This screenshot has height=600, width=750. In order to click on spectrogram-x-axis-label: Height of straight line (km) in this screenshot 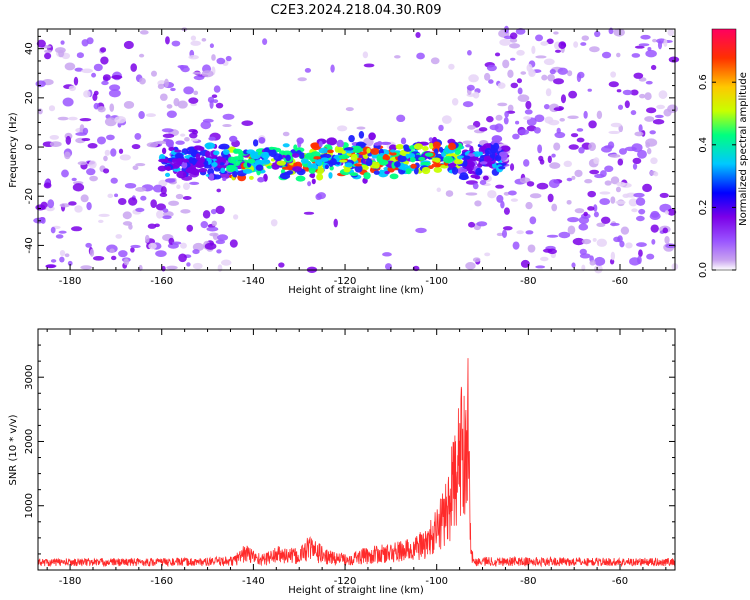, I will do `click(356, 290)`.